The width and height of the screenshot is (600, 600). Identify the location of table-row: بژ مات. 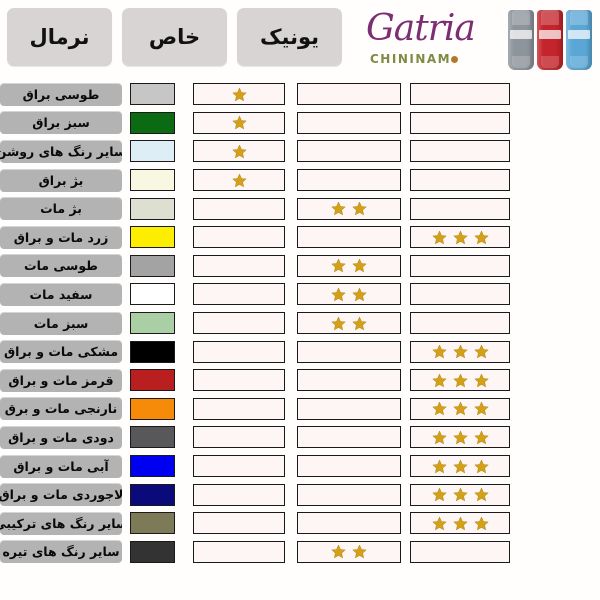
(300, 208).